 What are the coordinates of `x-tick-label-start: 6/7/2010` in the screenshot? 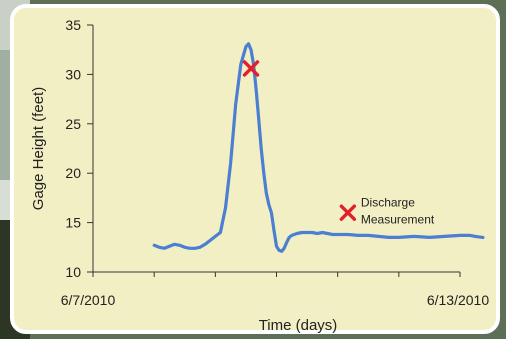 It's located at (88, 300).